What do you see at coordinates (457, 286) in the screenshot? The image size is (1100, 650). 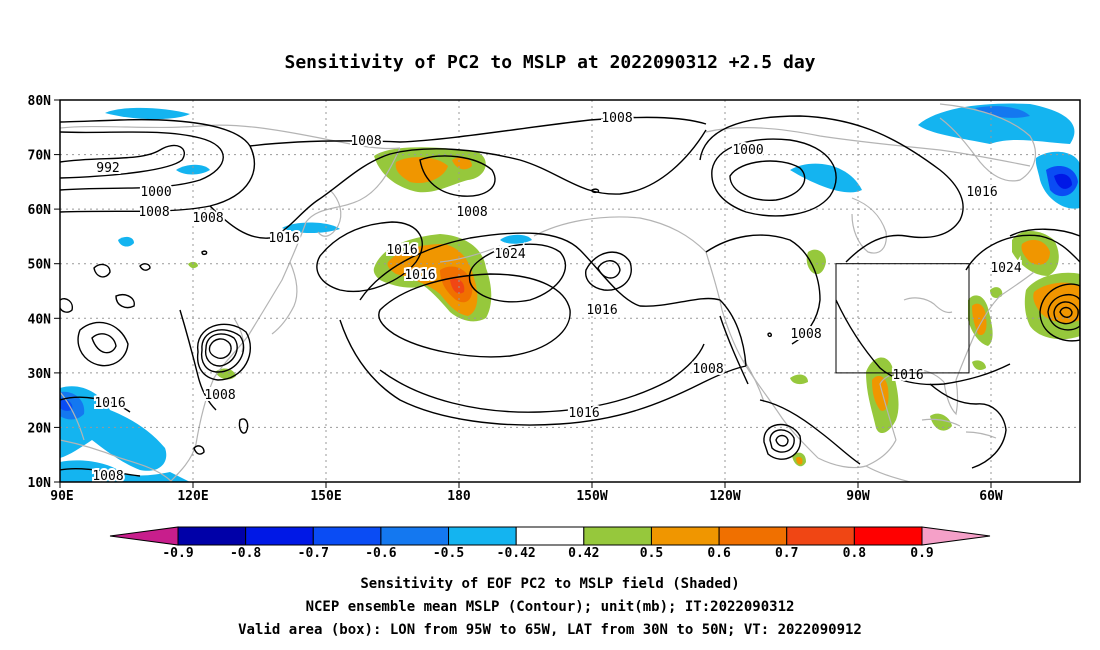 I see `positive-region-aleutian-inner` at bounding box center [457, 286].